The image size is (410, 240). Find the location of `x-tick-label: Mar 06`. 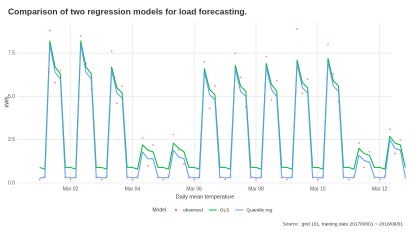

x-tick-label: Mar 06 is located at coordinates (194, 189).